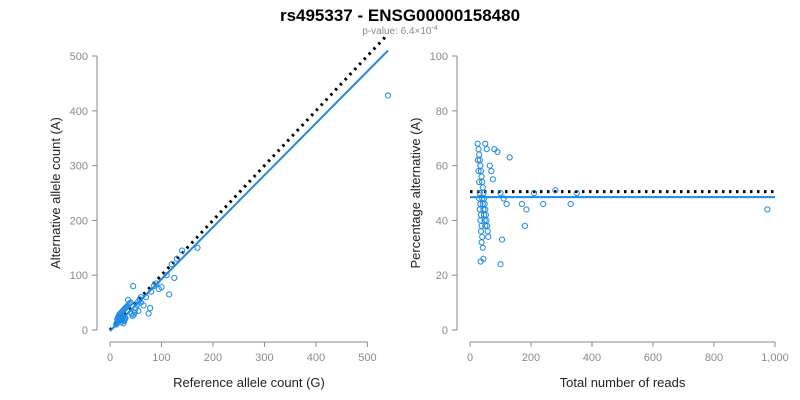  I want to click on y-tick-label: 300, so click(79, 167).